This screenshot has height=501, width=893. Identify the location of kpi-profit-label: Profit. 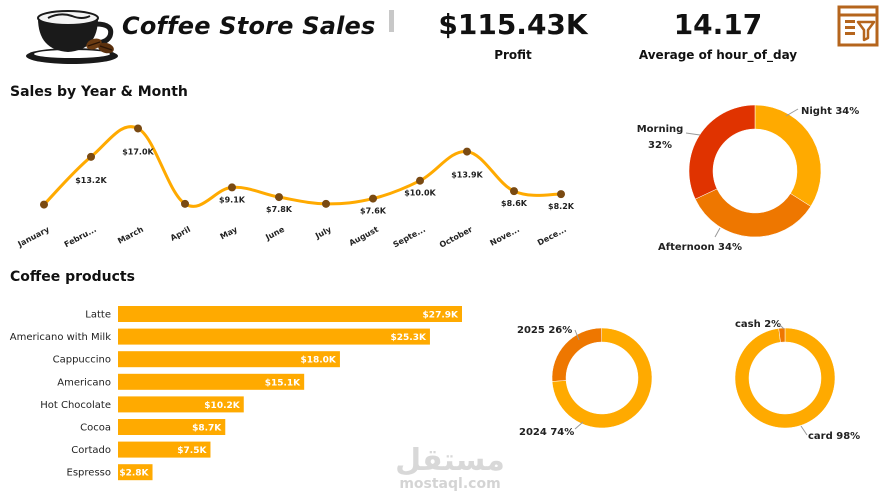
(513, 55).